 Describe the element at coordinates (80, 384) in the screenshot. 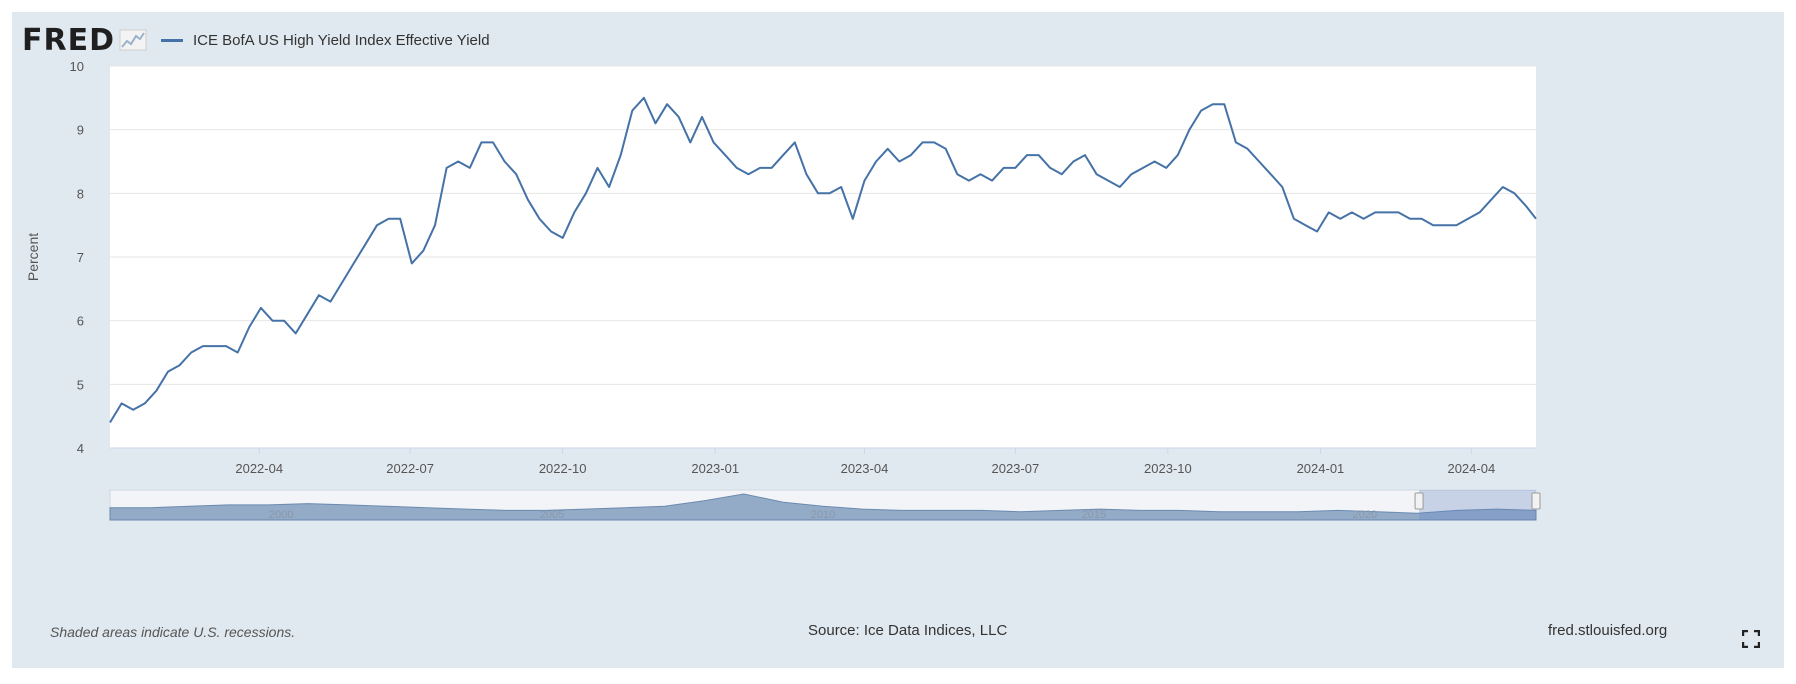

I see `y-tick-label: 5` at that location.